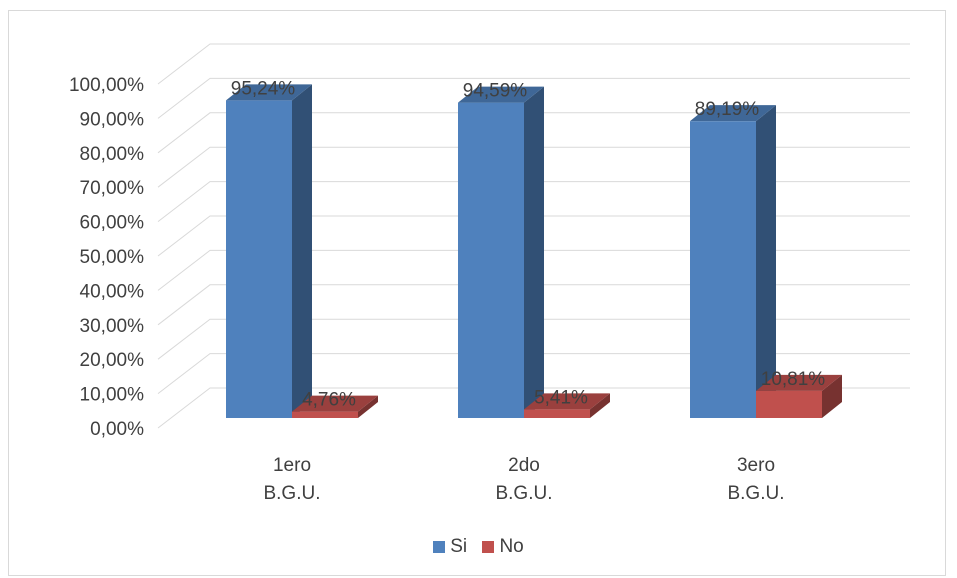 This screenshot has height=578, width=957. Describe the element at coordinates (112, 326) in the screenshot. I see `y-tick-label: 30,00%` at that location.